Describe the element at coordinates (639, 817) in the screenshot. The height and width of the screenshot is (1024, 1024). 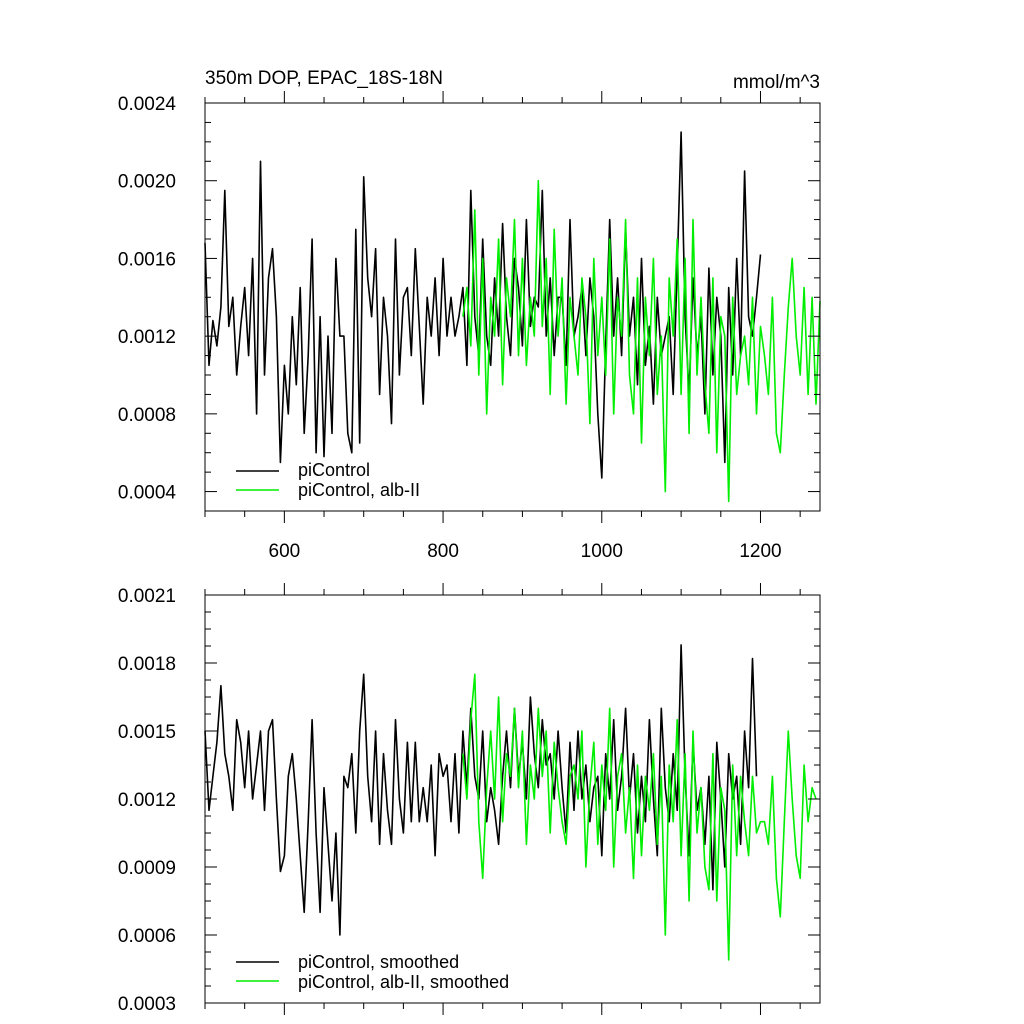
I see `bottom-series-alb-ii-line` at that location.